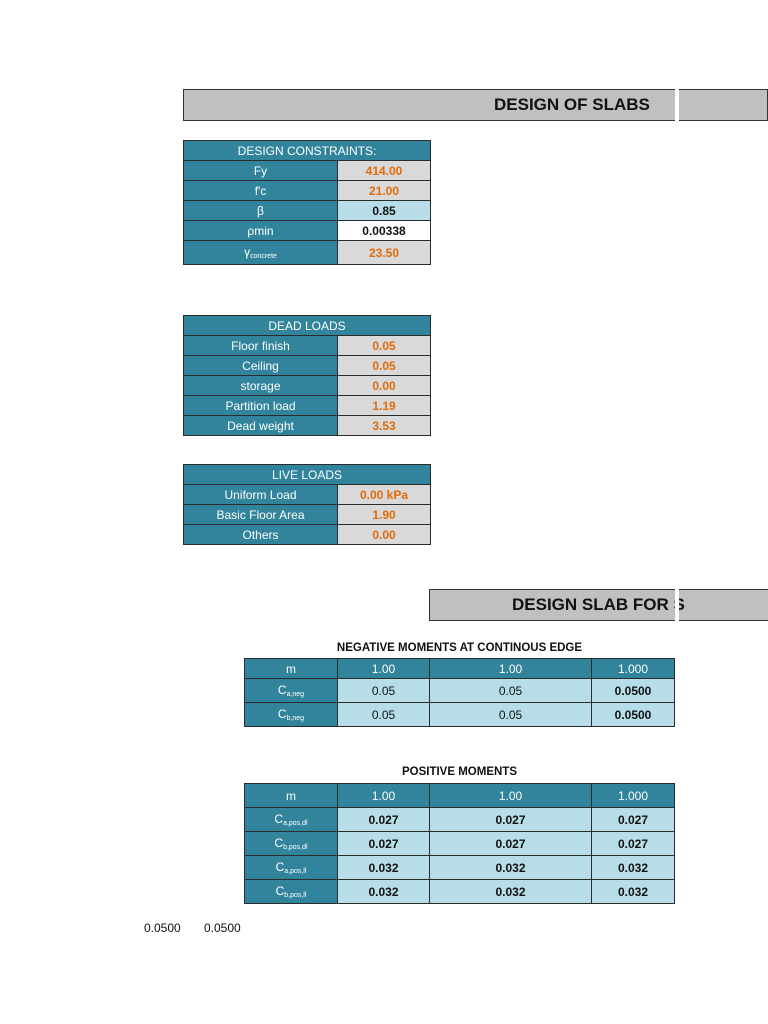 Image resolution: width=768 pixels, height=1024 pixels. Describe the element at coordinates (260, 534) in the screenshot. I see `live-load-label: Others` at that location.